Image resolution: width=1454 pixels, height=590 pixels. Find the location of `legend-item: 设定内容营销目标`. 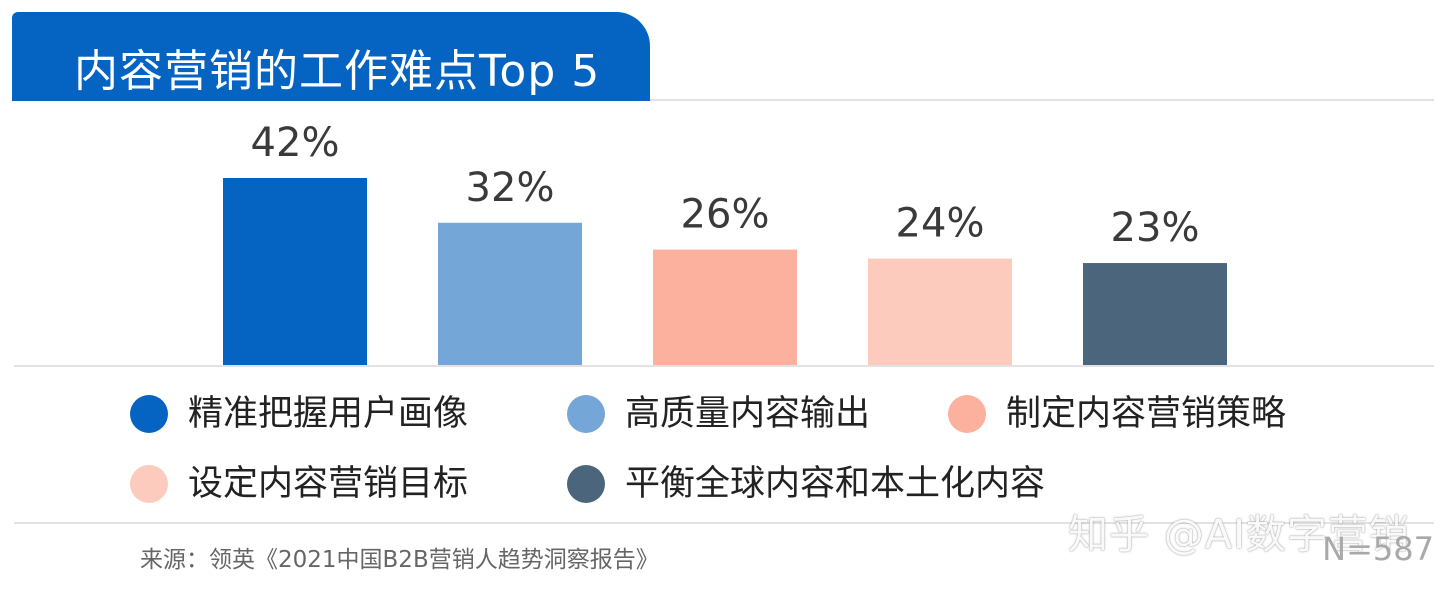

legend-item: 设定内容营销目标 is located at coordinates (299, 484).